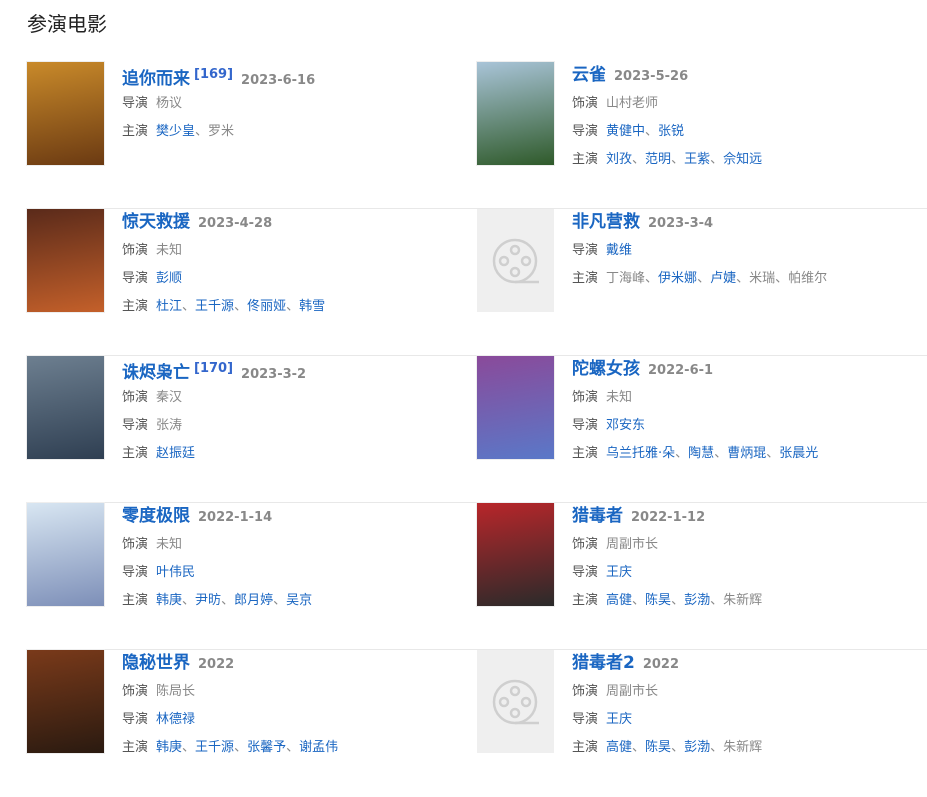 The width and height of the screenshot is (927, 797). I want to click on movie-title-link: 非凡营救, so click(606, 222).